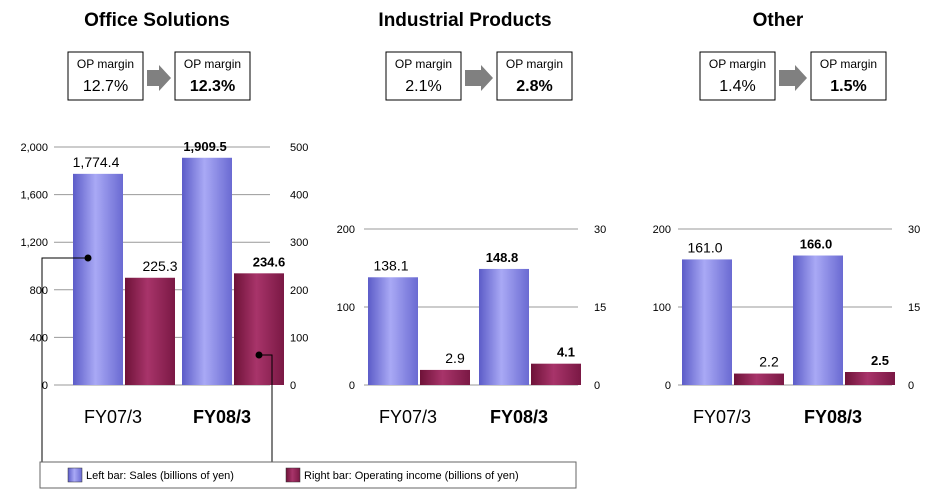 This screenshot has height=492, width=929. I want to click on legend-swatch-income, so click(293, 475).